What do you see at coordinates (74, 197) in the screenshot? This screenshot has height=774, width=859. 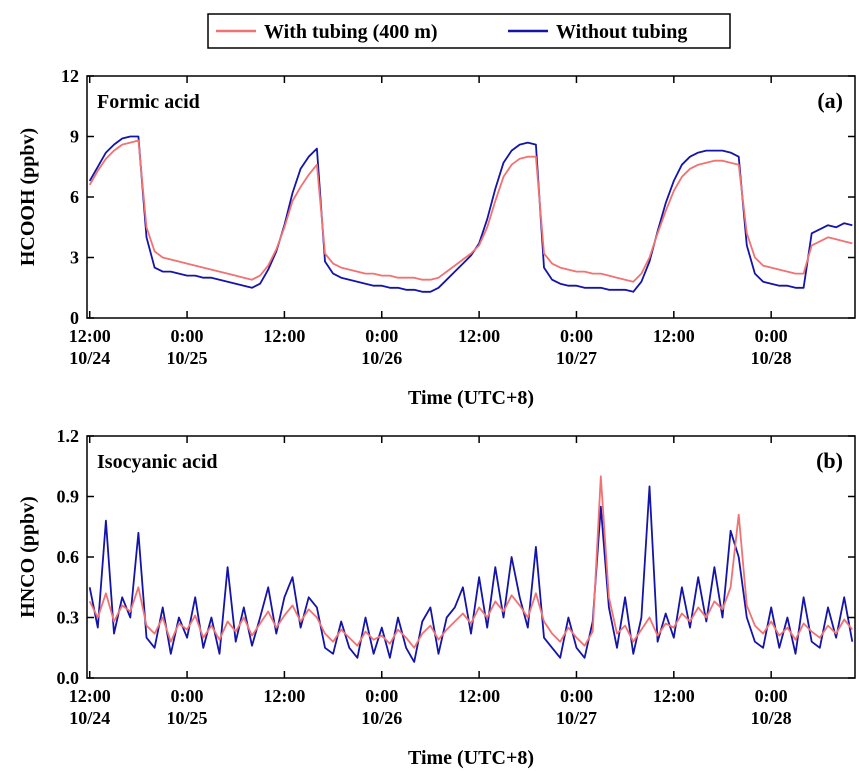 I see `y-tick-label: 6` at bounding box center [74, 197].